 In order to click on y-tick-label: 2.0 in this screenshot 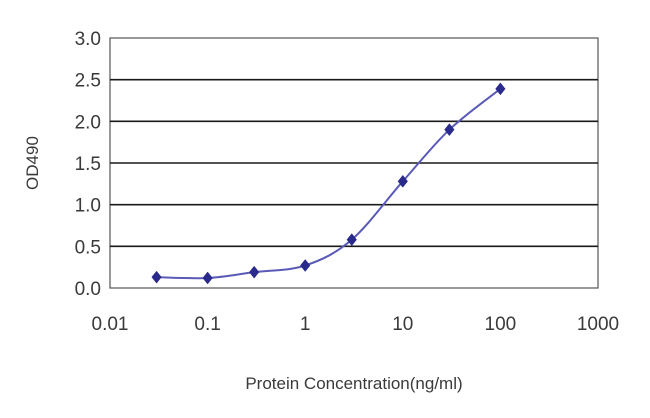, I will do `click(88, 122)`.